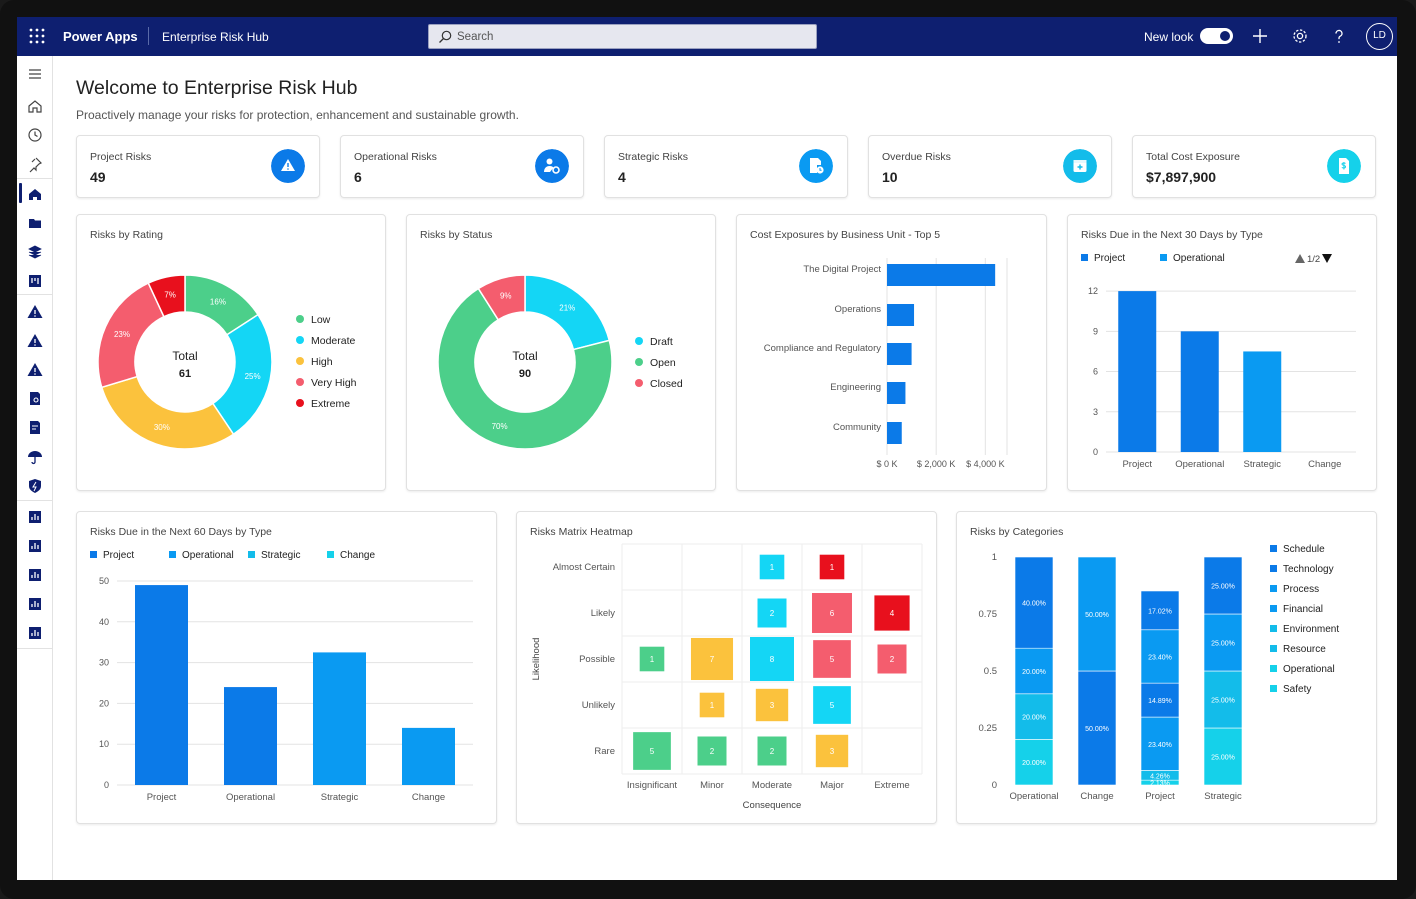 Image resolution: width=1416 pixels, height=899 pixels. Describe the element at coordinates (104, 622) in the screenshot. I see `y-tick-label: 40` at that location.